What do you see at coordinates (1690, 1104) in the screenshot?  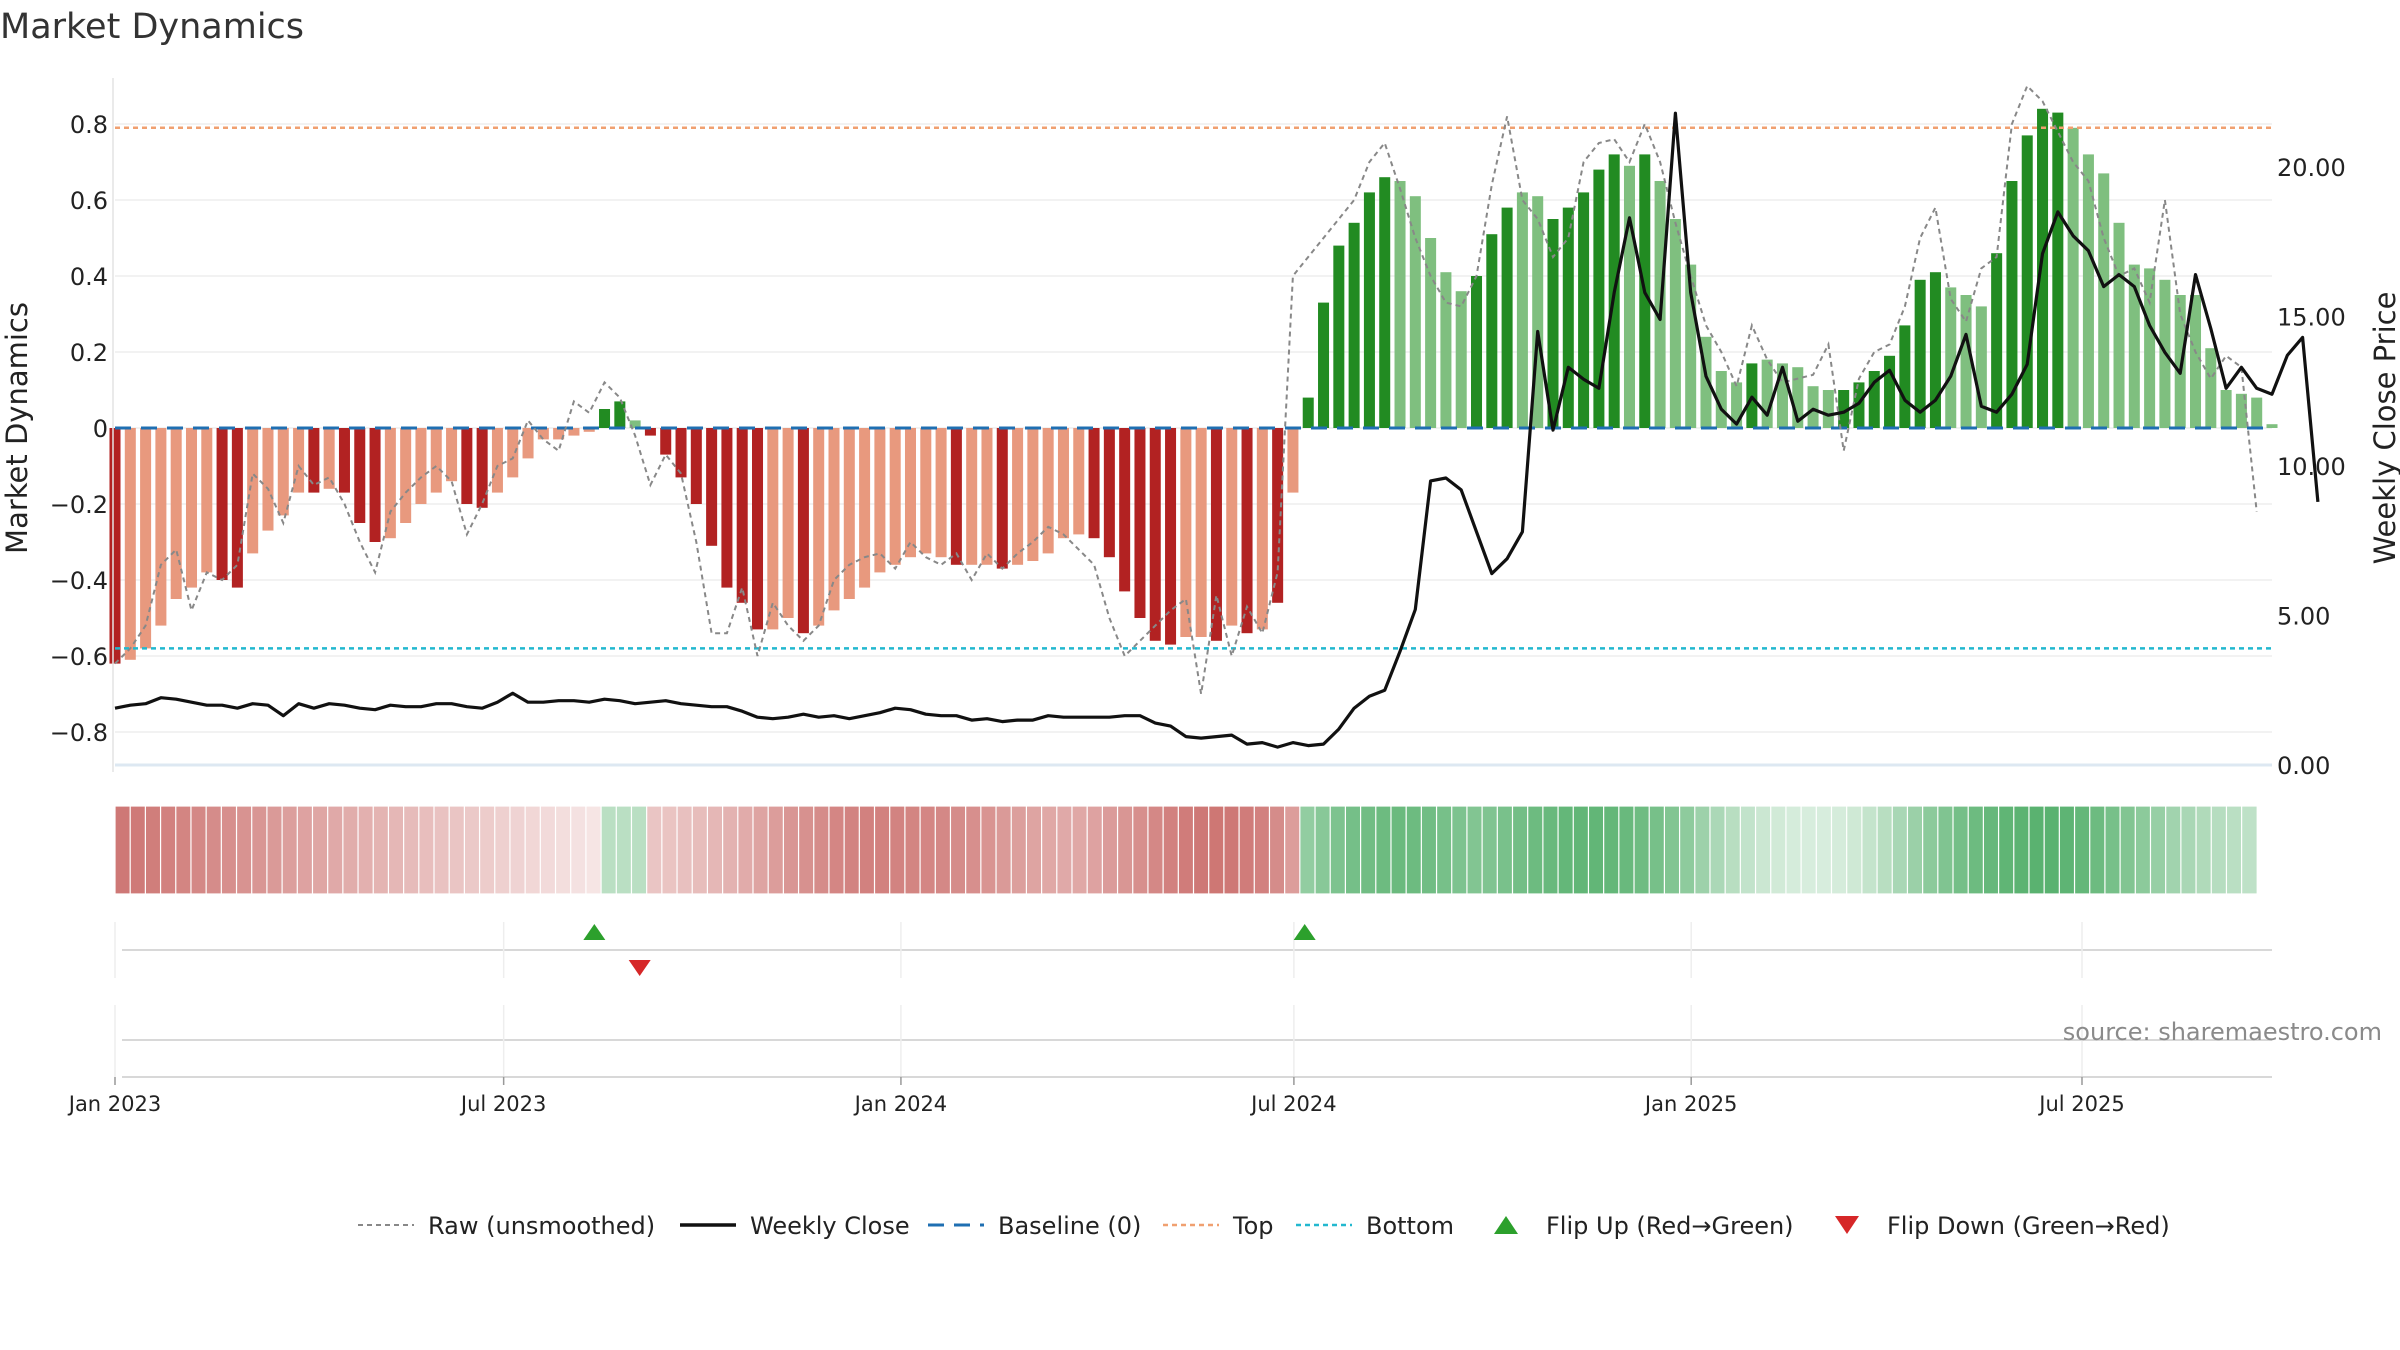 I see `x-tick-label: Jan 2025` at bounding box center [1690, 1104].